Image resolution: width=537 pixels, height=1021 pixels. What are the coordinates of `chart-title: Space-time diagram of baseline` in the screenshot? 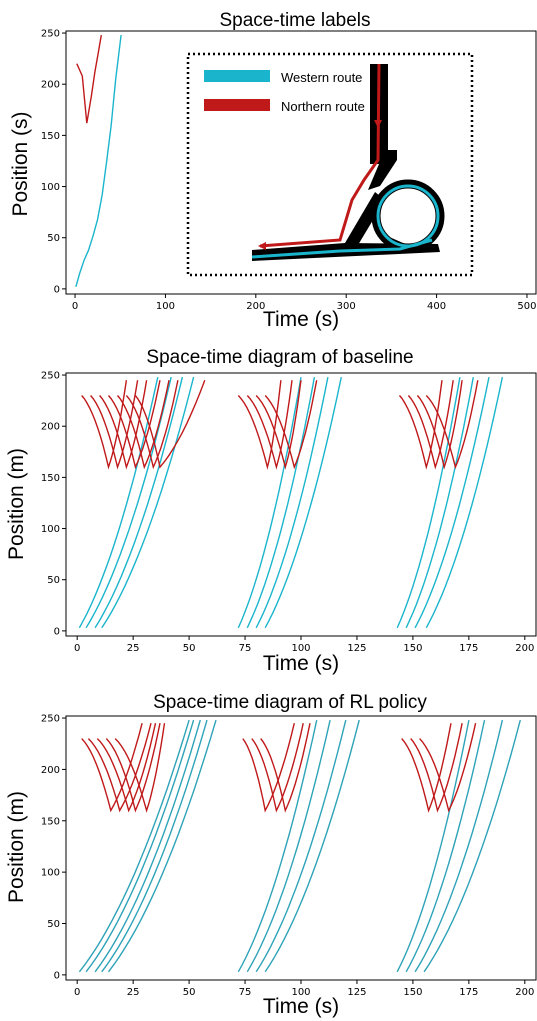 It's located at (279, 357).